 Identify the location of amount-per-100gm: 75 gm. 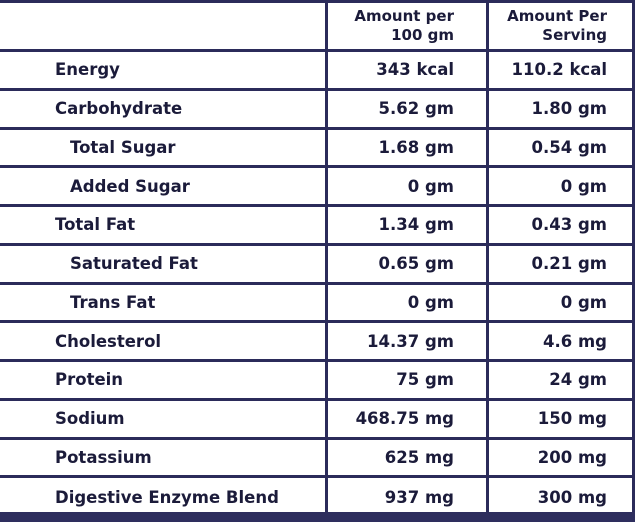
(425, 380).